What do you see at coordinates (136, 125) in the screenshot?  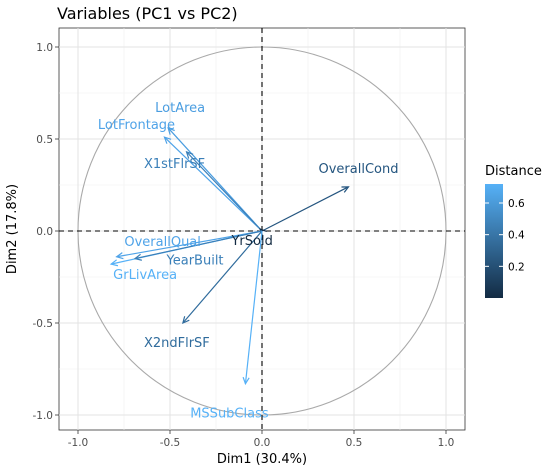 I see `variable-label-LotFrontage: LotFrontage` at bounding box center [136, 125].